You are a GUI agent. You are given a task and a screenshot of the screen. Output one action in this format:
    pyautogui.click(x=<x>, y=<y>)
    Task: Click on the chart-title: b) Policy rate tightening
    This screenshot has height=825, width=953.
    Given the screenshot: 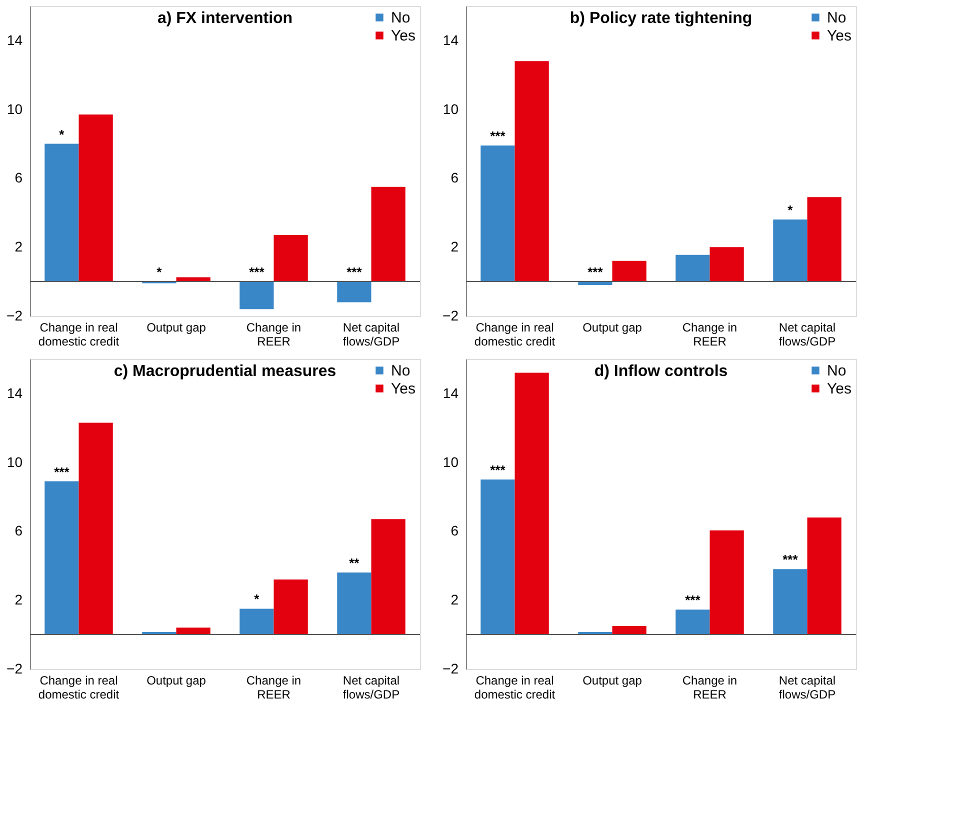 What is the action you would take?
    pyautogui.click(x=661, y=18)
    